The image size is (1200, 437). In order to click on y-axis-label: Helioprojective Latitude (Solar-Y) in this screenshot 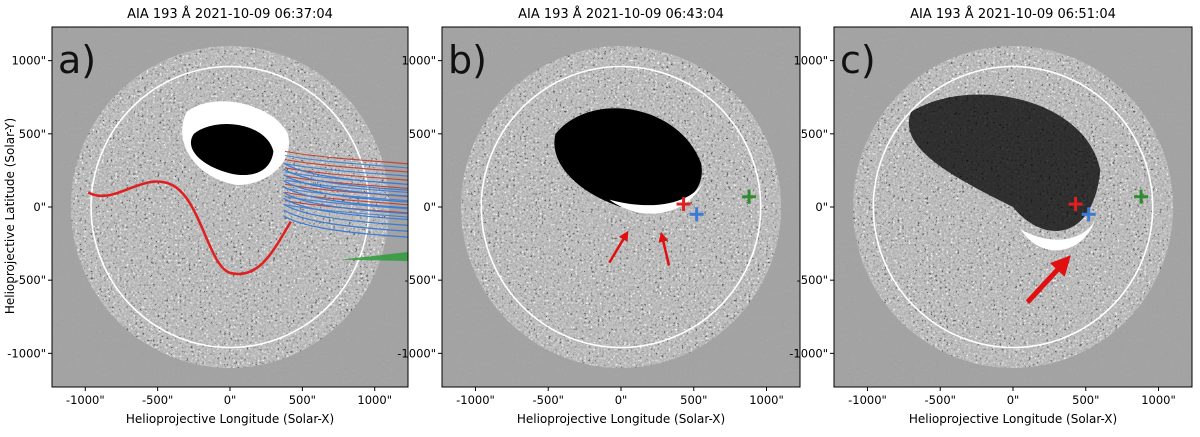, I will do `click(10, 216)`.